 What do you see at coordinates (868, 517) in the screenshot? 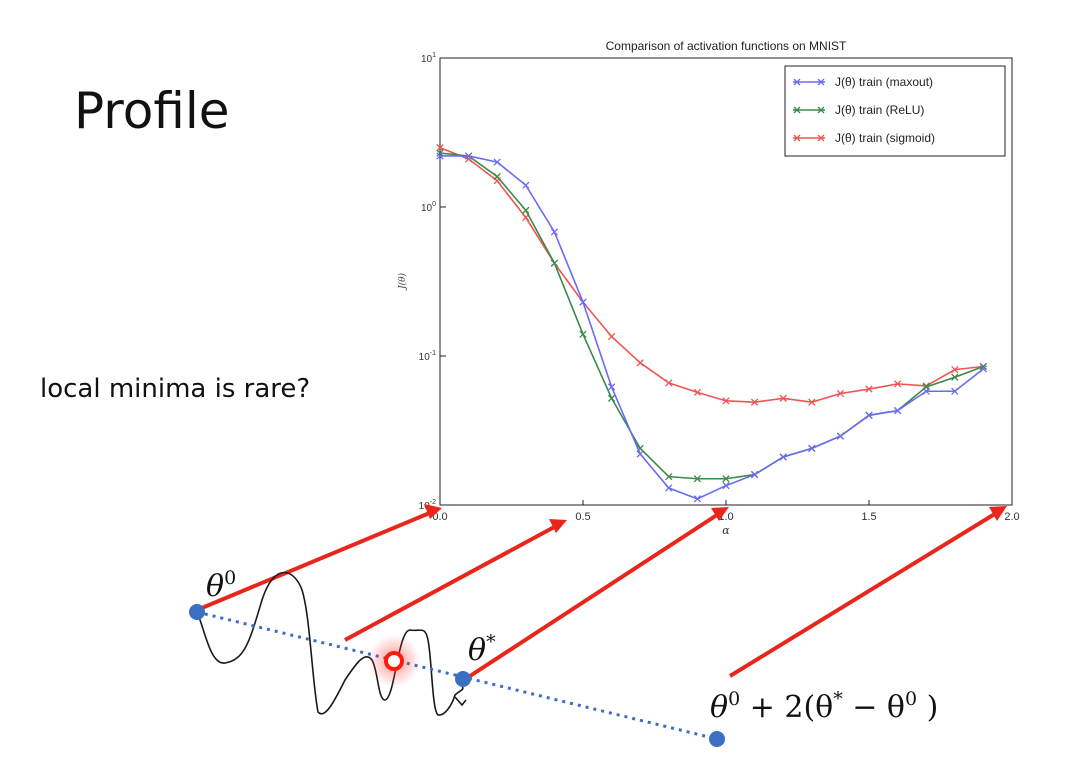
I see `x-tick-label: 1.5` at bounding box center [868, 517].